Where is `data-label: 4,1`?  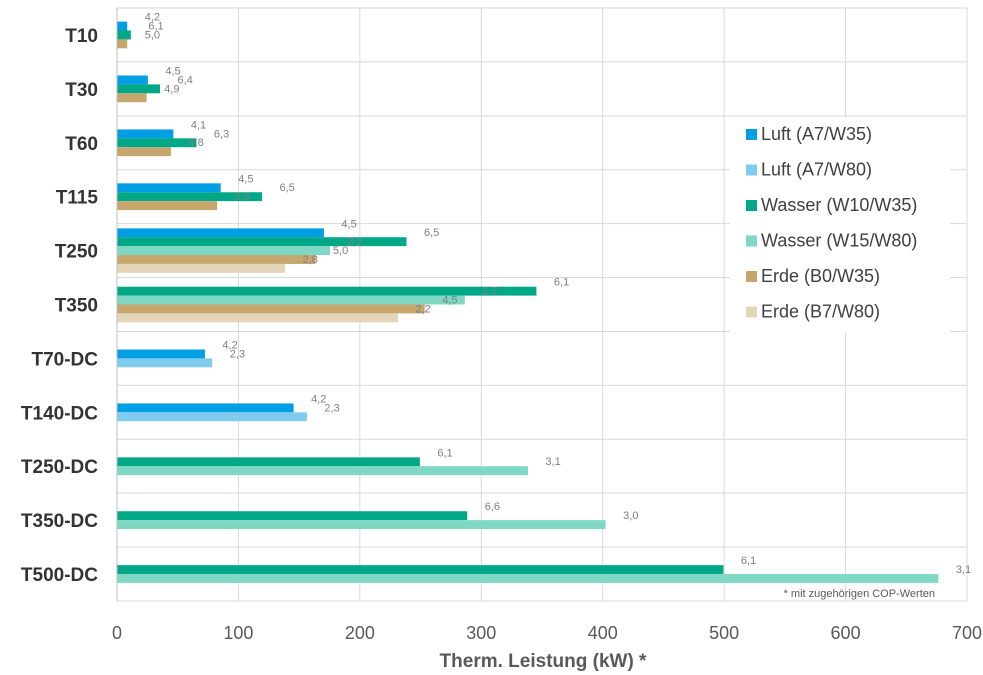 data-label: 4,1 is located at coordinates (198, 125).